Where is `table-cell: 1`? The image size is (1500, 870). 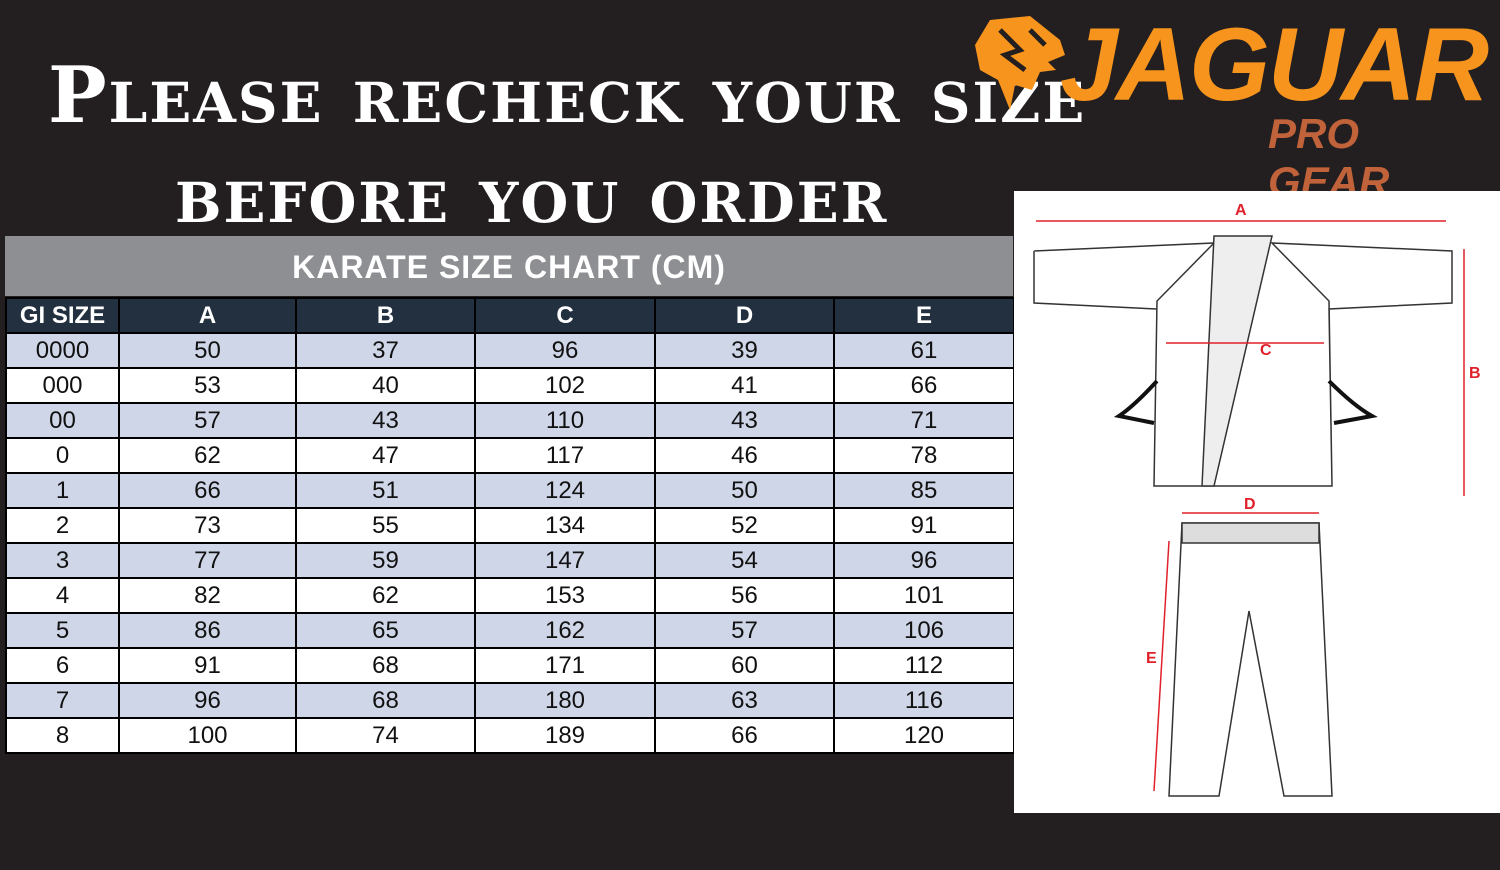 table-cell: 1 is located at coordinates (62, 490).